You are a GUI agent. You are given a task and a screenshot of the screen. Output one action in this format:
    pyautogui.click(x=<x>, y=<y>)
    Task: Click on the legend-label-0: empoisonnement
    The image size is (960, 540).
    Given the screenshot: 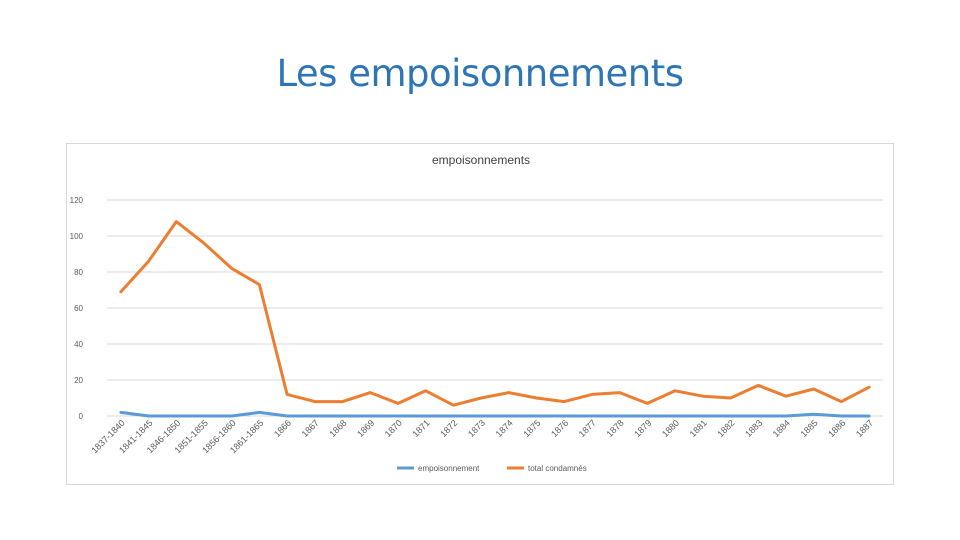 What is the action you would take?
    pyautogui.click(x=449, y=468)
    